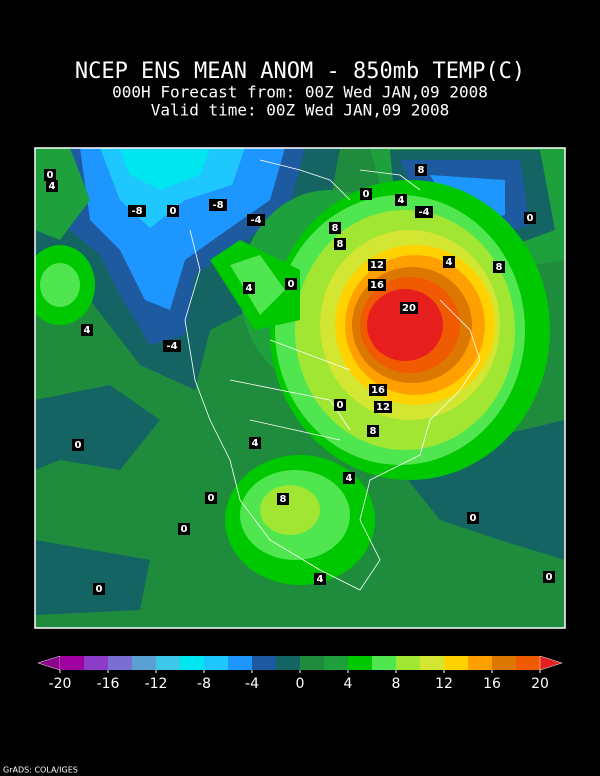 This screenshot has height=776, width=600. Describe the element at coordinates (204, 684) in the screenshot. I see `colorbar-tick-label: -8` at that location.